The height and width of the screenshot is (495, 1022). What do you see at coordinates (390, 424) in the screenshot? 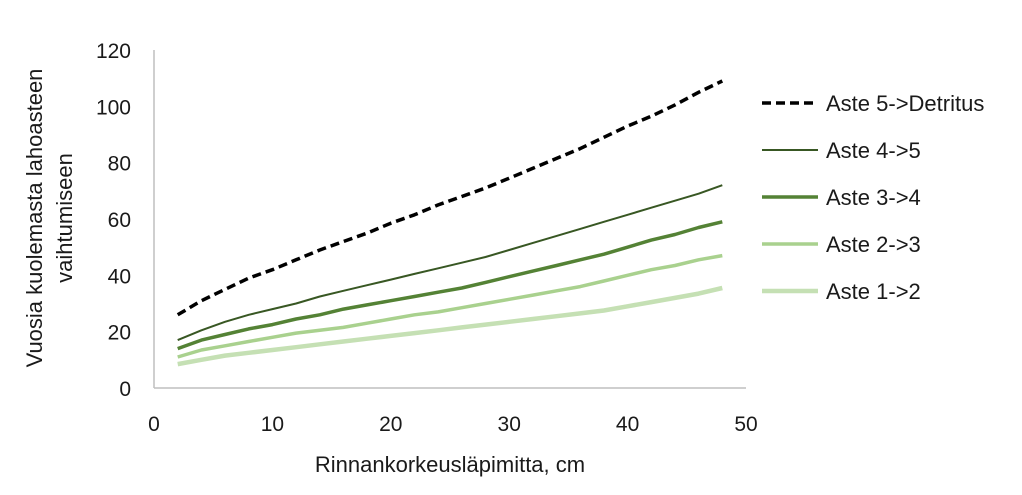
I see `x-tick-label: 20` at bounding box center [390, 424].